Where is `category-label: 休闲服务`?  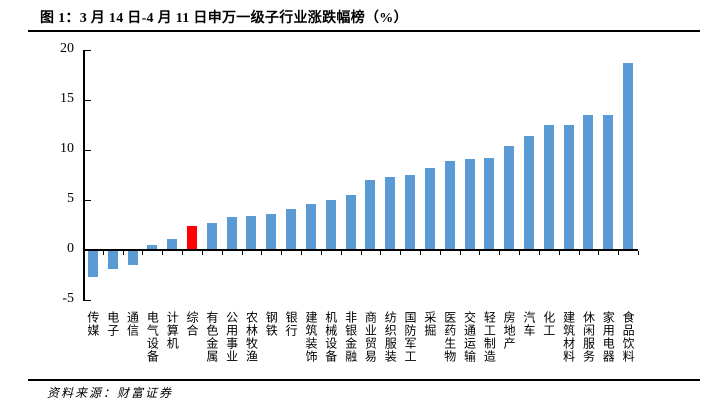
category-label: 休闲服务 is located at coordinates (588, 337).